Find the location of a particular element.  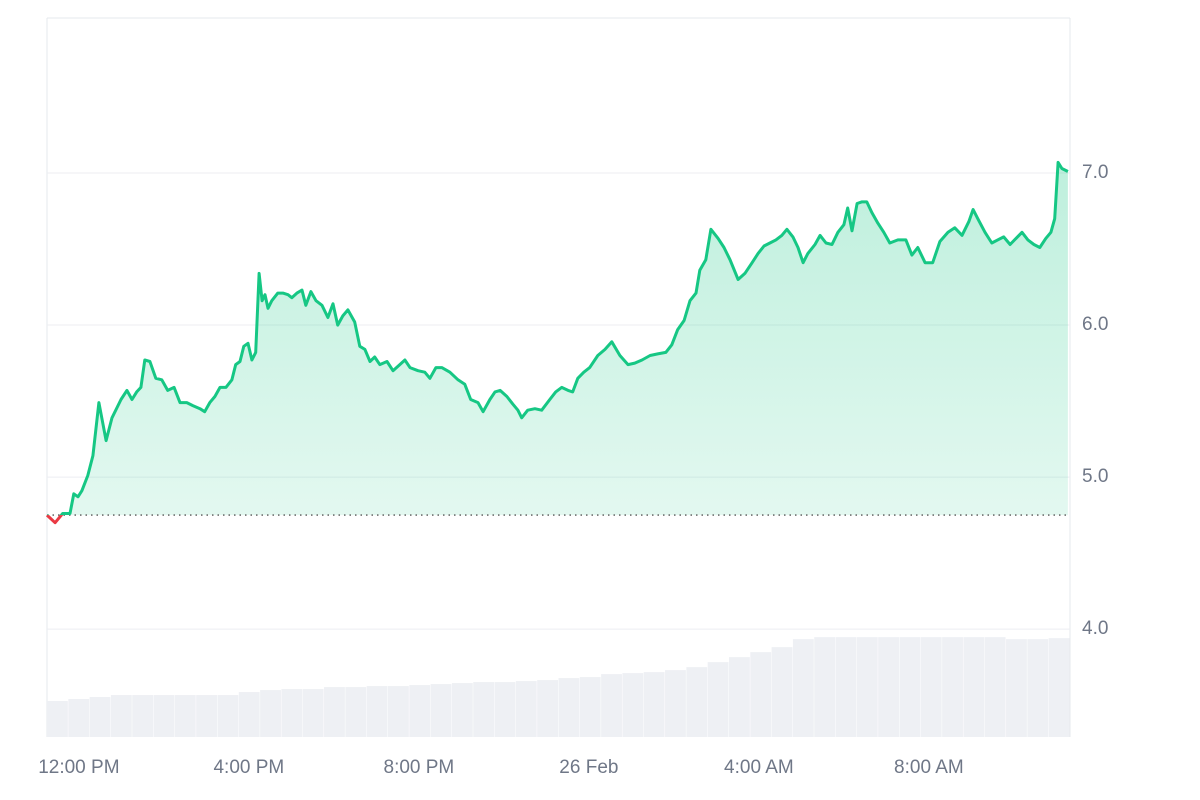

y-tick-label: 5.0 is located at coordinates (1095, 476).